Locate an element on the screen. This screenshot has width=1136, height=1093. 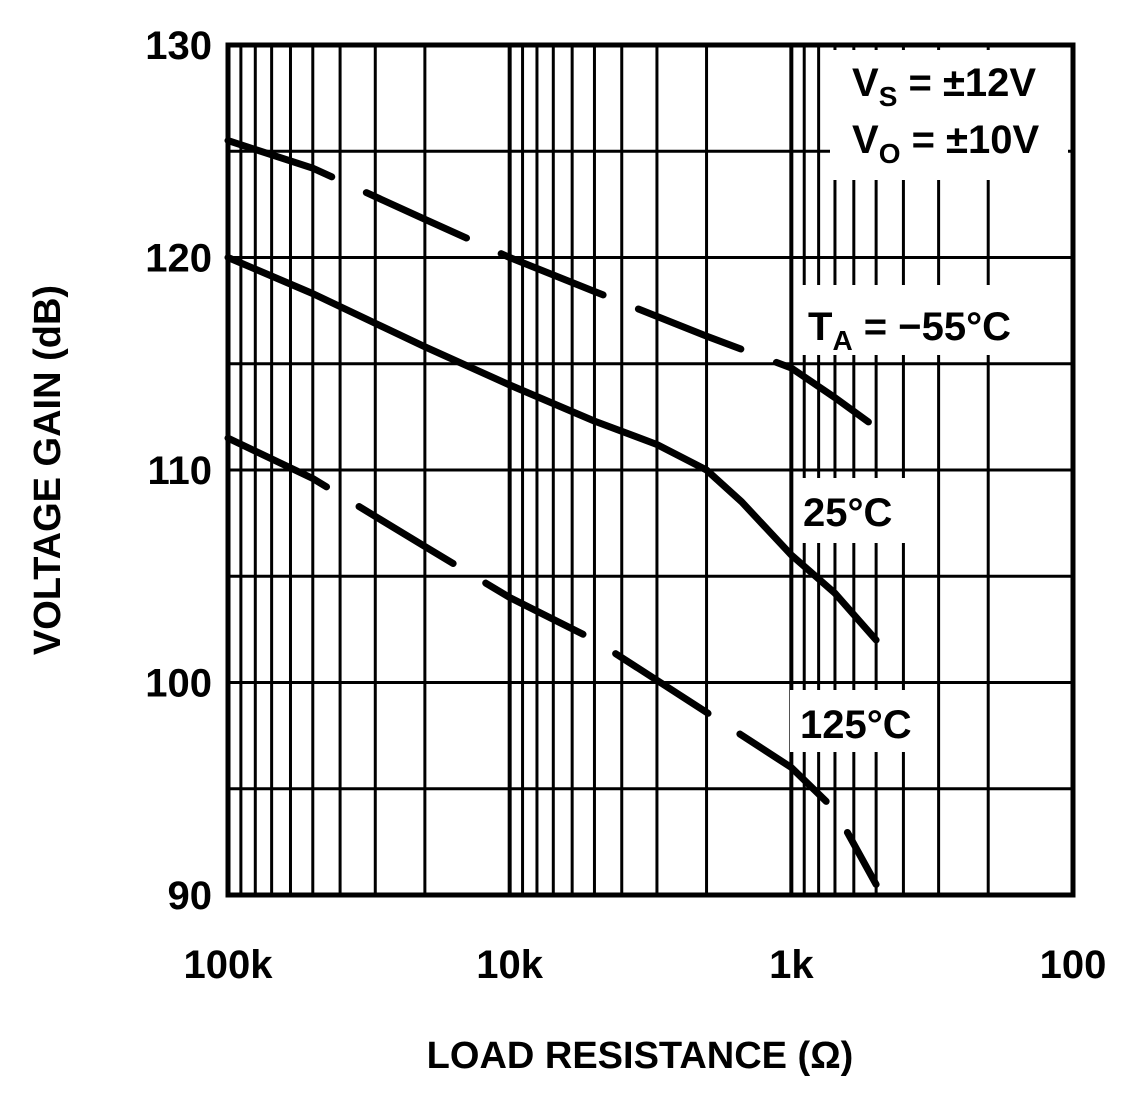
y-axis-title: VOLTAGE GAIN (dB) is located at coordinates (48, 470).